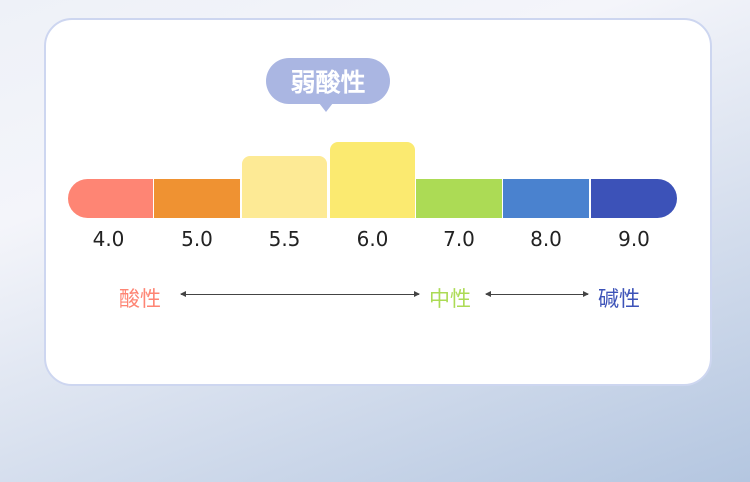 The width and height of the screenshot is (750, 482). I want to click on ph-tick-label: 5.0, so click(197, 239).